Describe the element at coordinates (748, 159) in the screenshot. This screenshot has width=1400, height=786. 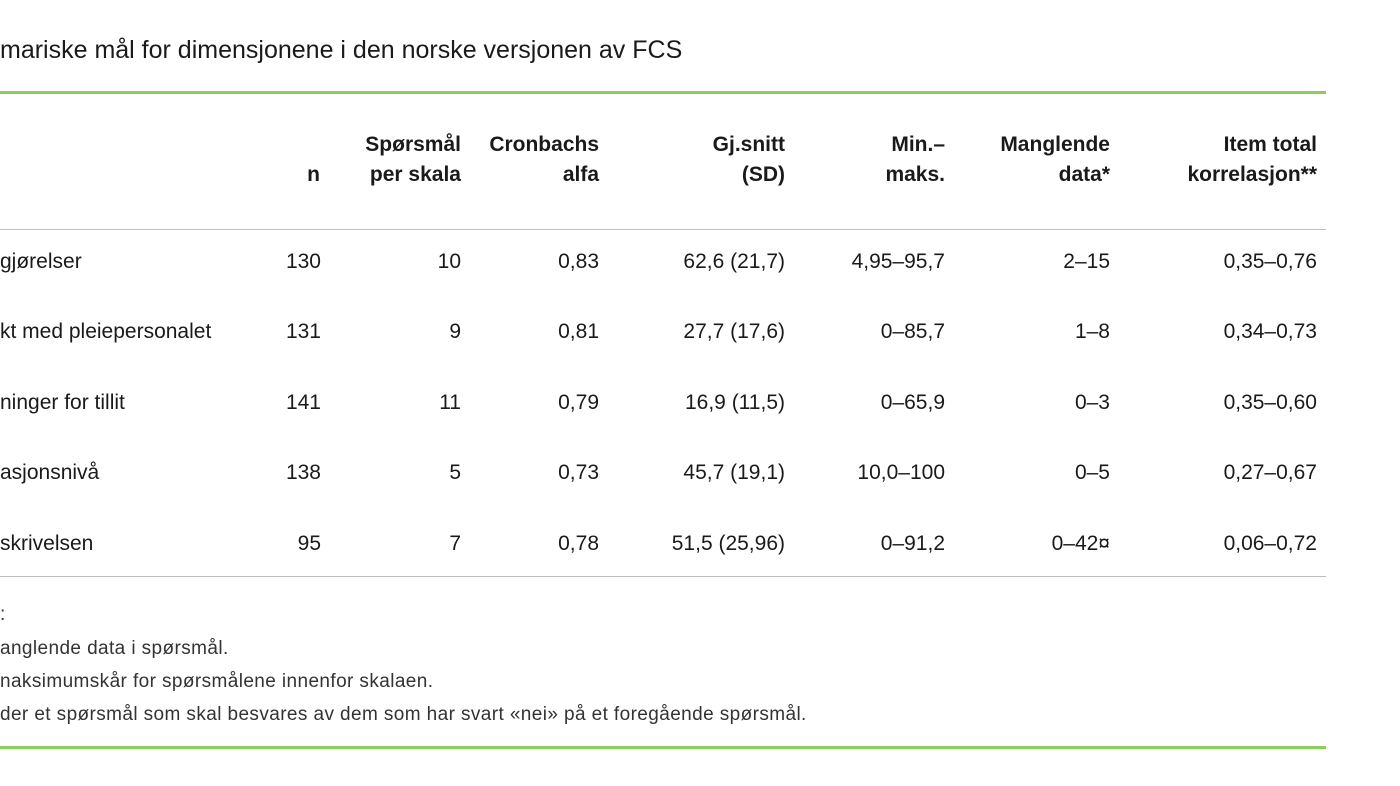
I see `header-mean-sd: Gj.snitt (SD)` at that location.